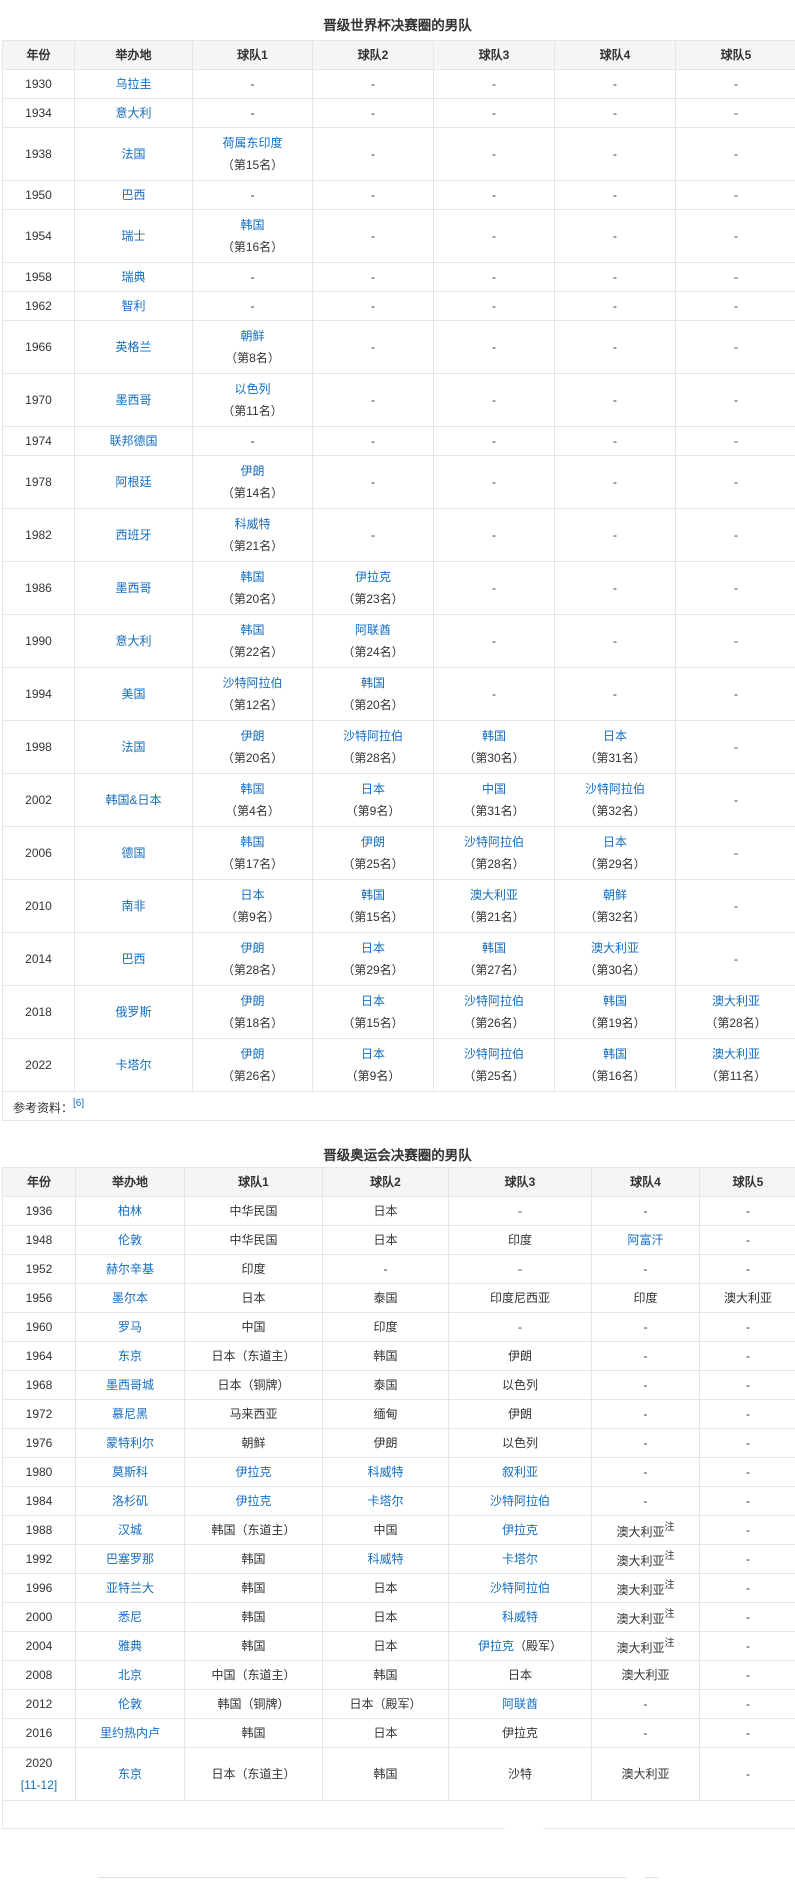 The width and height of the screenshot is (795, 1894). I want to click on team-link: 叙利亚, so click(519, 1472).